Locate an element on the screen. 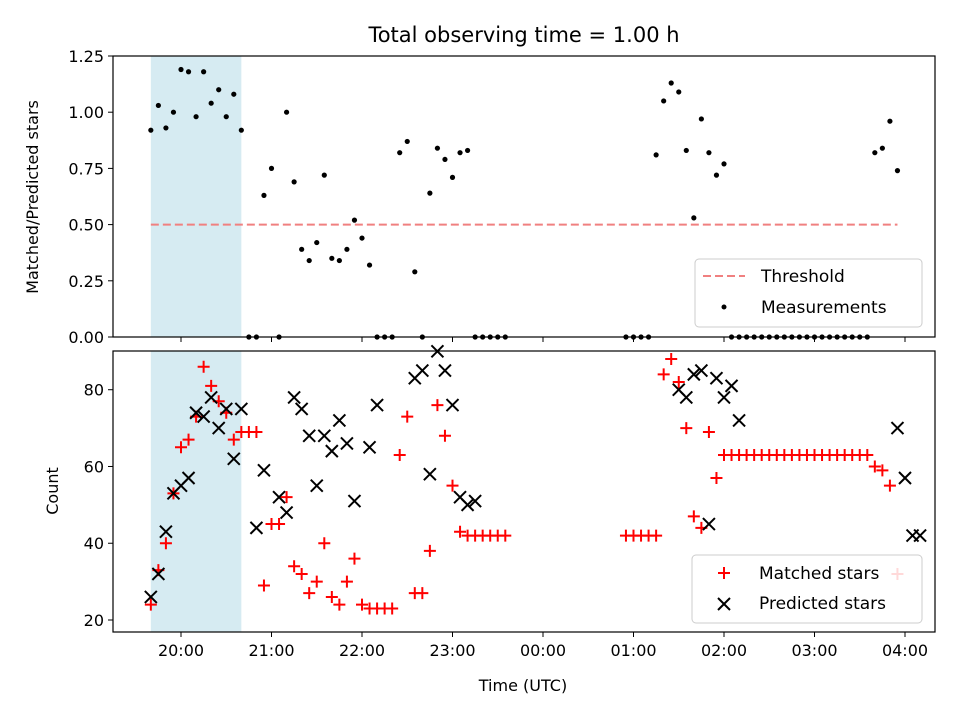 The height and width of the screenshot is (720, 960). shaded-interval is located at coordinates (196, 491).